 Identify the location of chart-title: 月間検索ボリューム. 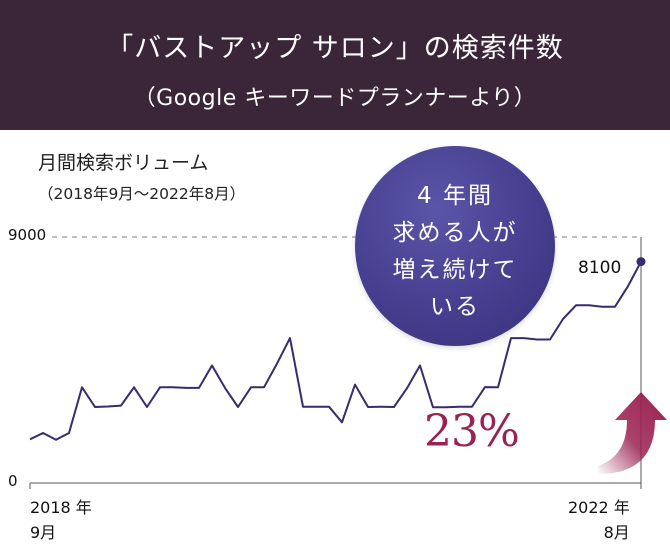
(123, 163).